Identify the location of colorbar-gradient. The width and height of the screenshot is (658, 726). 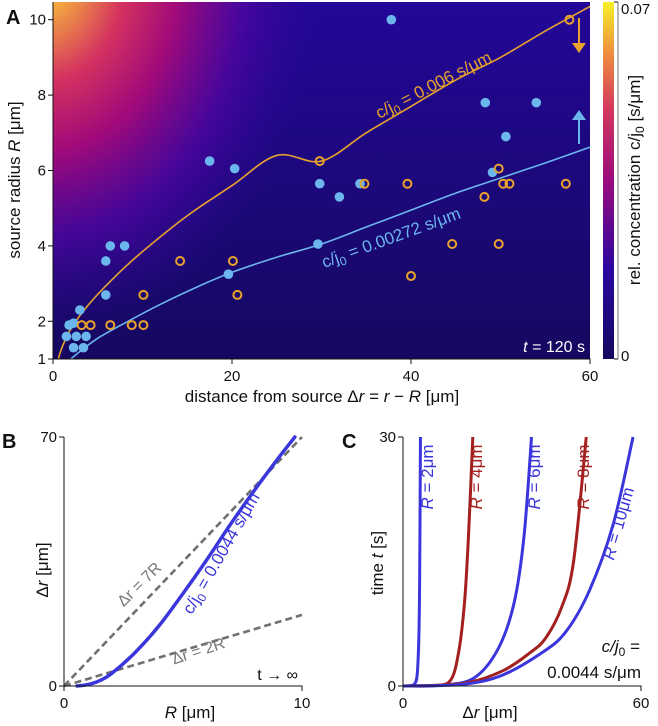
(608, 180).